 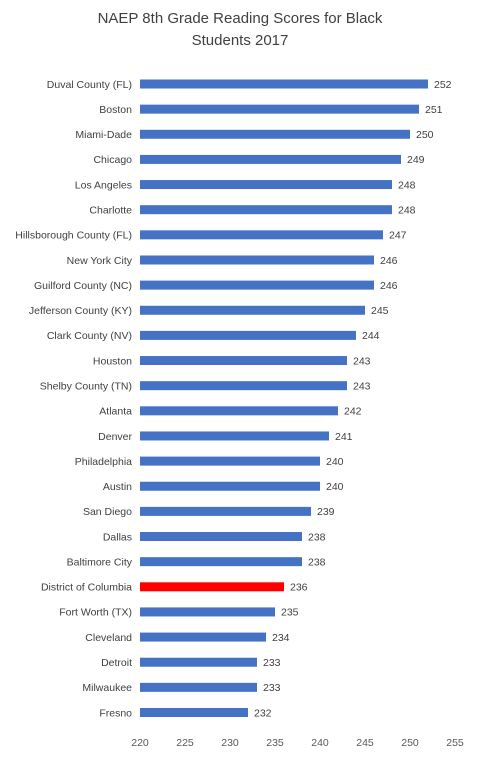 What do you see at coordinates (380, 311) in the screenshot?
I see `value-label: 245` at bounding box center [380, 311].